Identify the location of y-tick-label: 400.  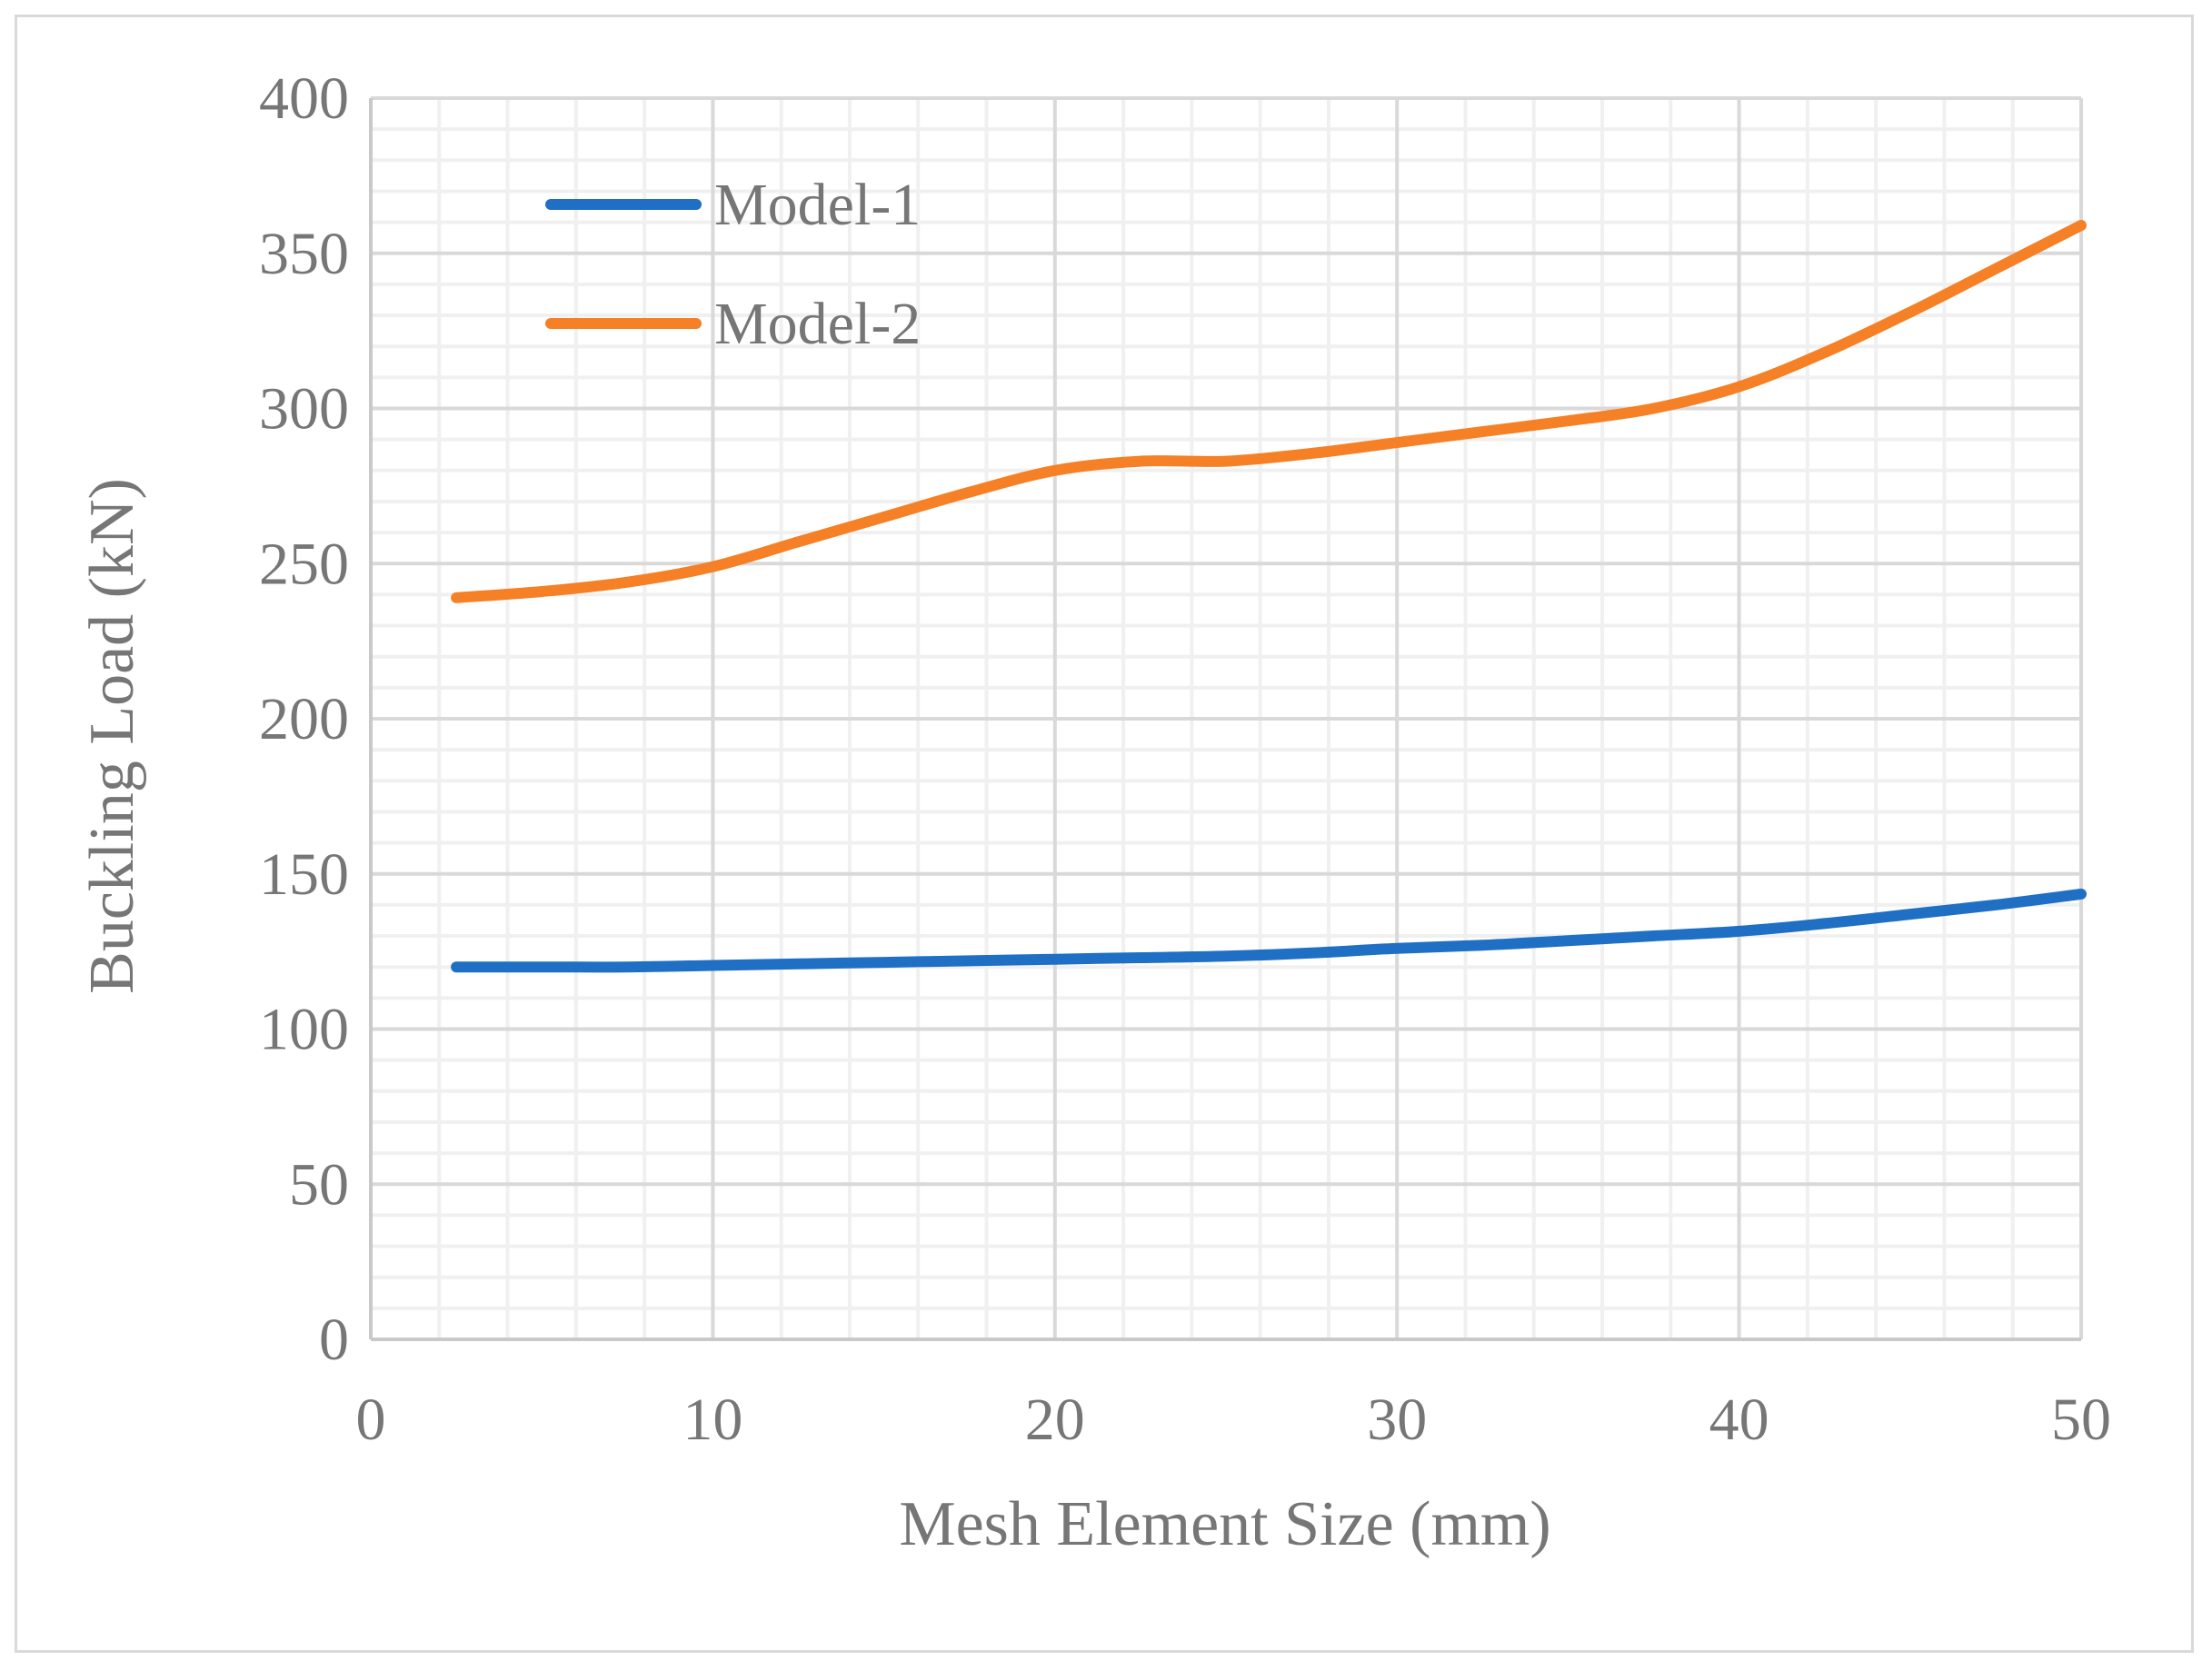
(304, 99).